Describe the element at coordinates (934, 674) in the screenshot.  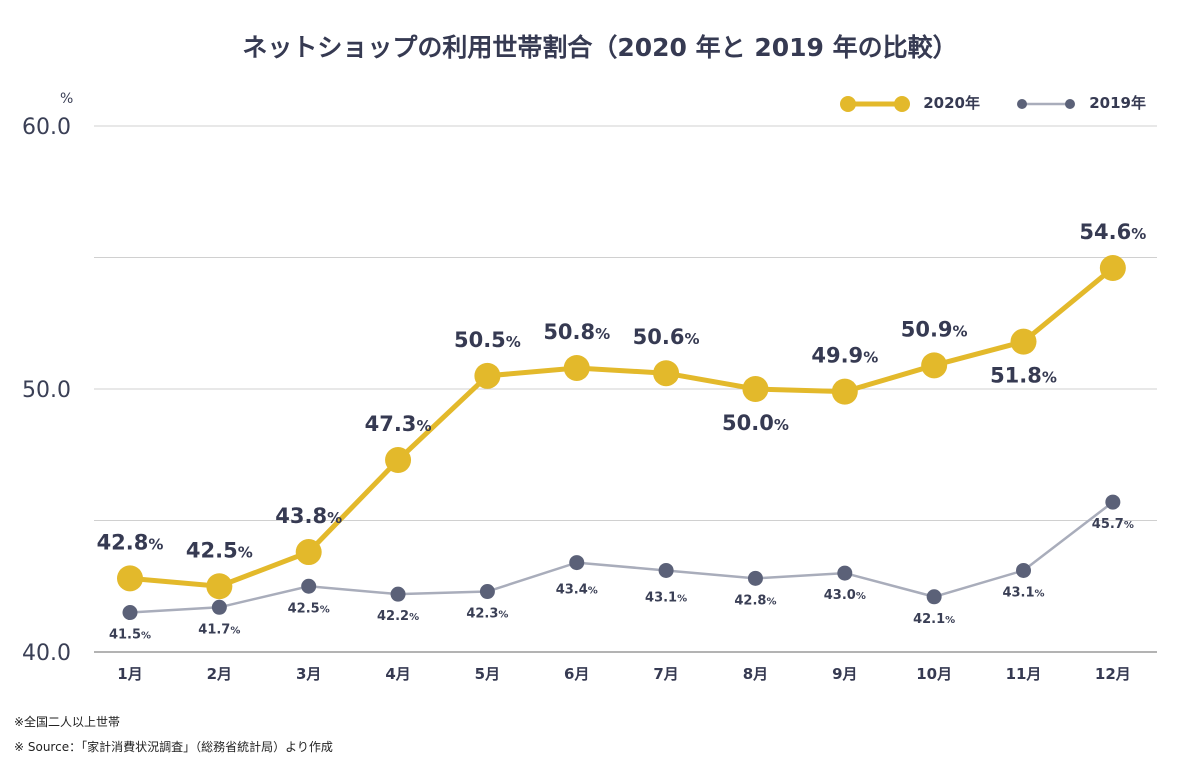
I see `x-tick-label: 10月` at that location.